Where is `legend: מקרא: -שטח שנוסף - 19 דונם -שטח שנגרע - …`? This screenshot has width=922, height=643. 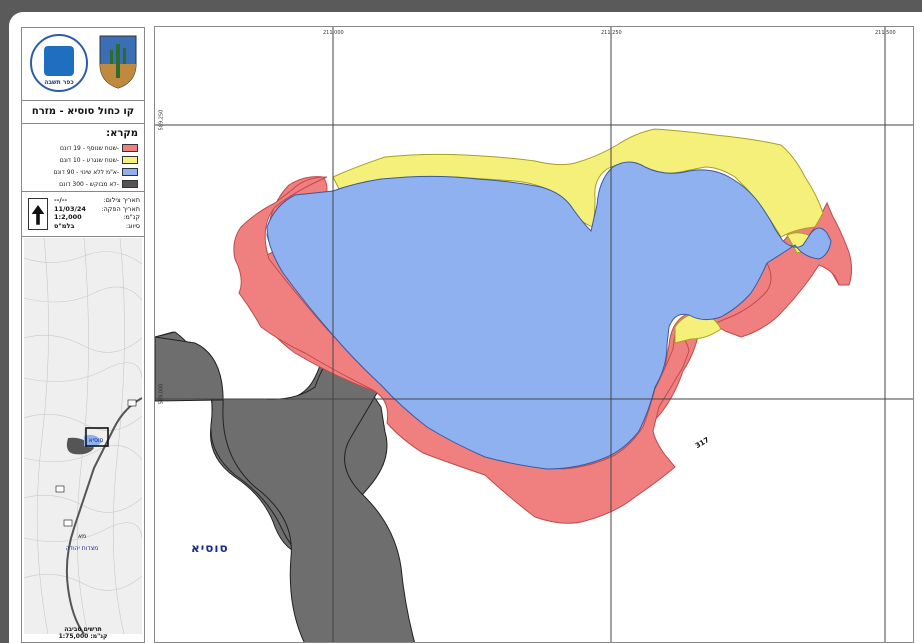 legend: מקרא: -שטח שנוסף - 19 דונם -שטח שנגרע - … is located at coordinates (83, 158).